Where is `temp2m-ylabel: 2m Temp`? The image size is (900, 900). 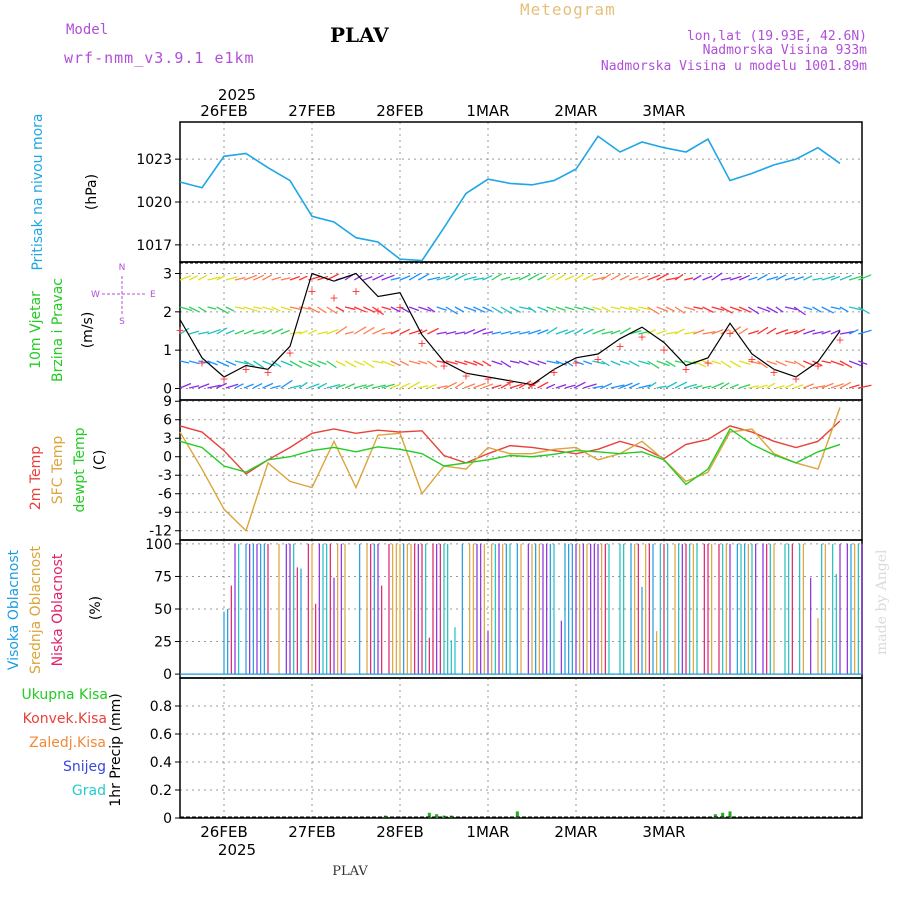
temp2m-ylabel: 2m Temp is located at coordinates (36, 478).